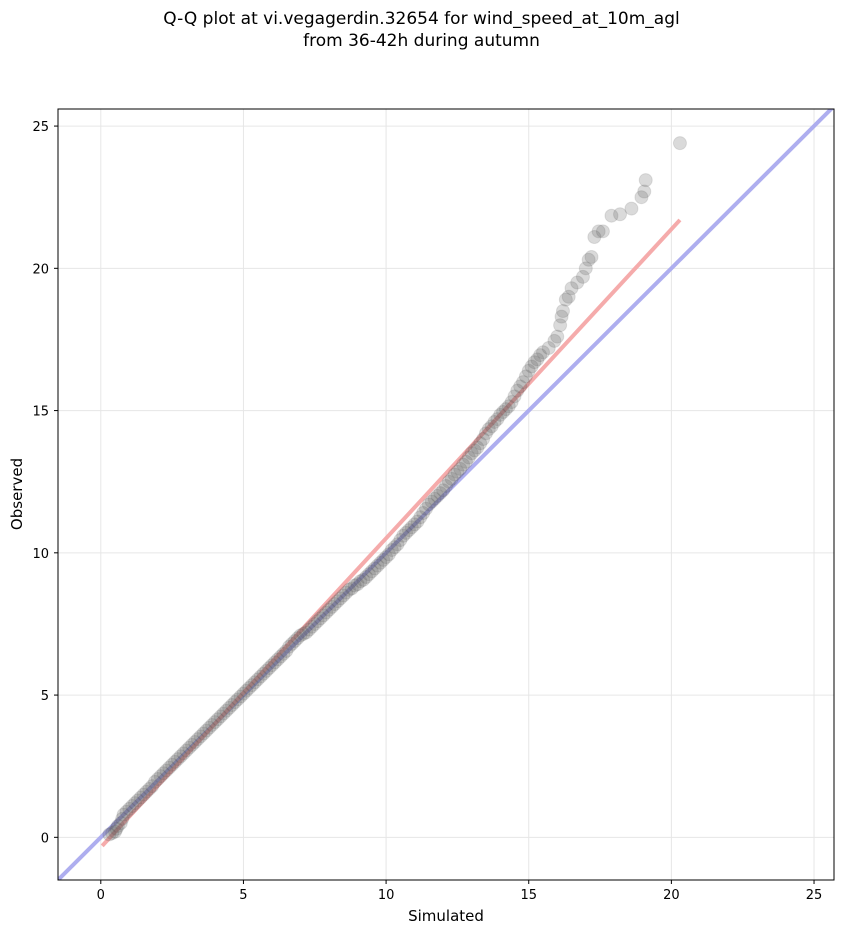 Image resolution: width=843 pixels, height=934 pixels. I want to click on x-tick-label: 0, so click(101, 895).